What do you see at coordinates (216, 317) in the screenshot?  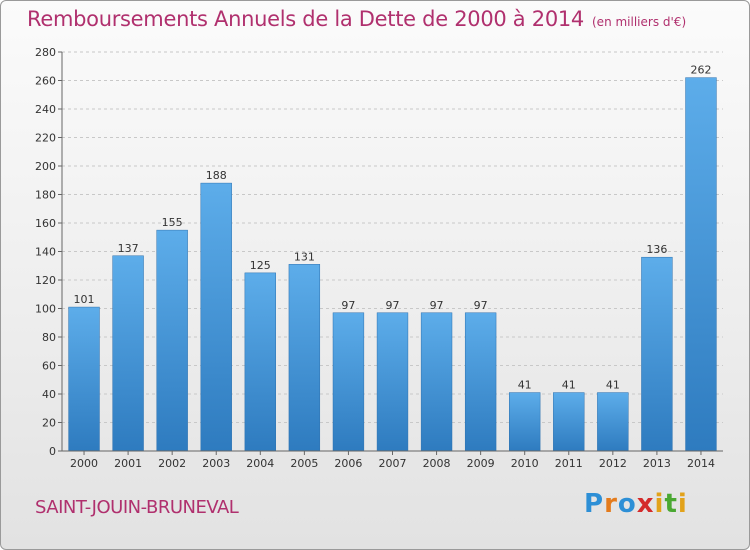 I see `bar-2003` at bounding box center [216, 317].